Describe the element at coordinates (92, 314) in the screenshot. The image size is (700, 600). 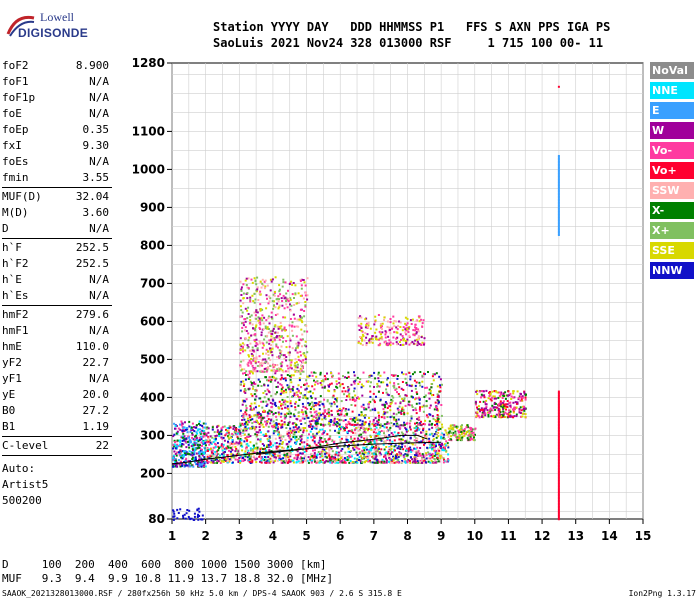
I see `param-value: 279.6` at that location.